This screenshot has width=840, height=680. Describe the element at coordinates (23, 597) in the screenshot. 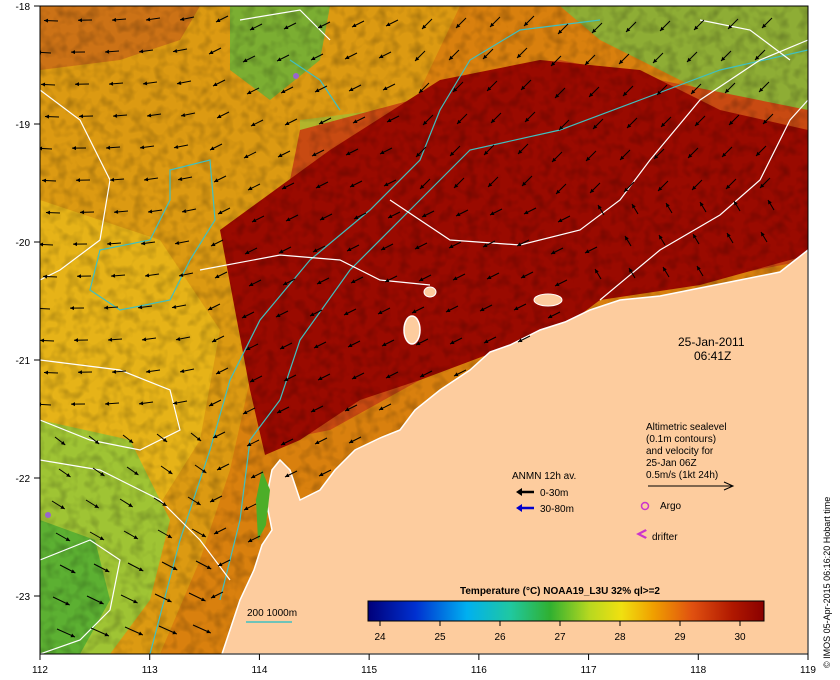

I see `lat-tick-label: -23` at that location.